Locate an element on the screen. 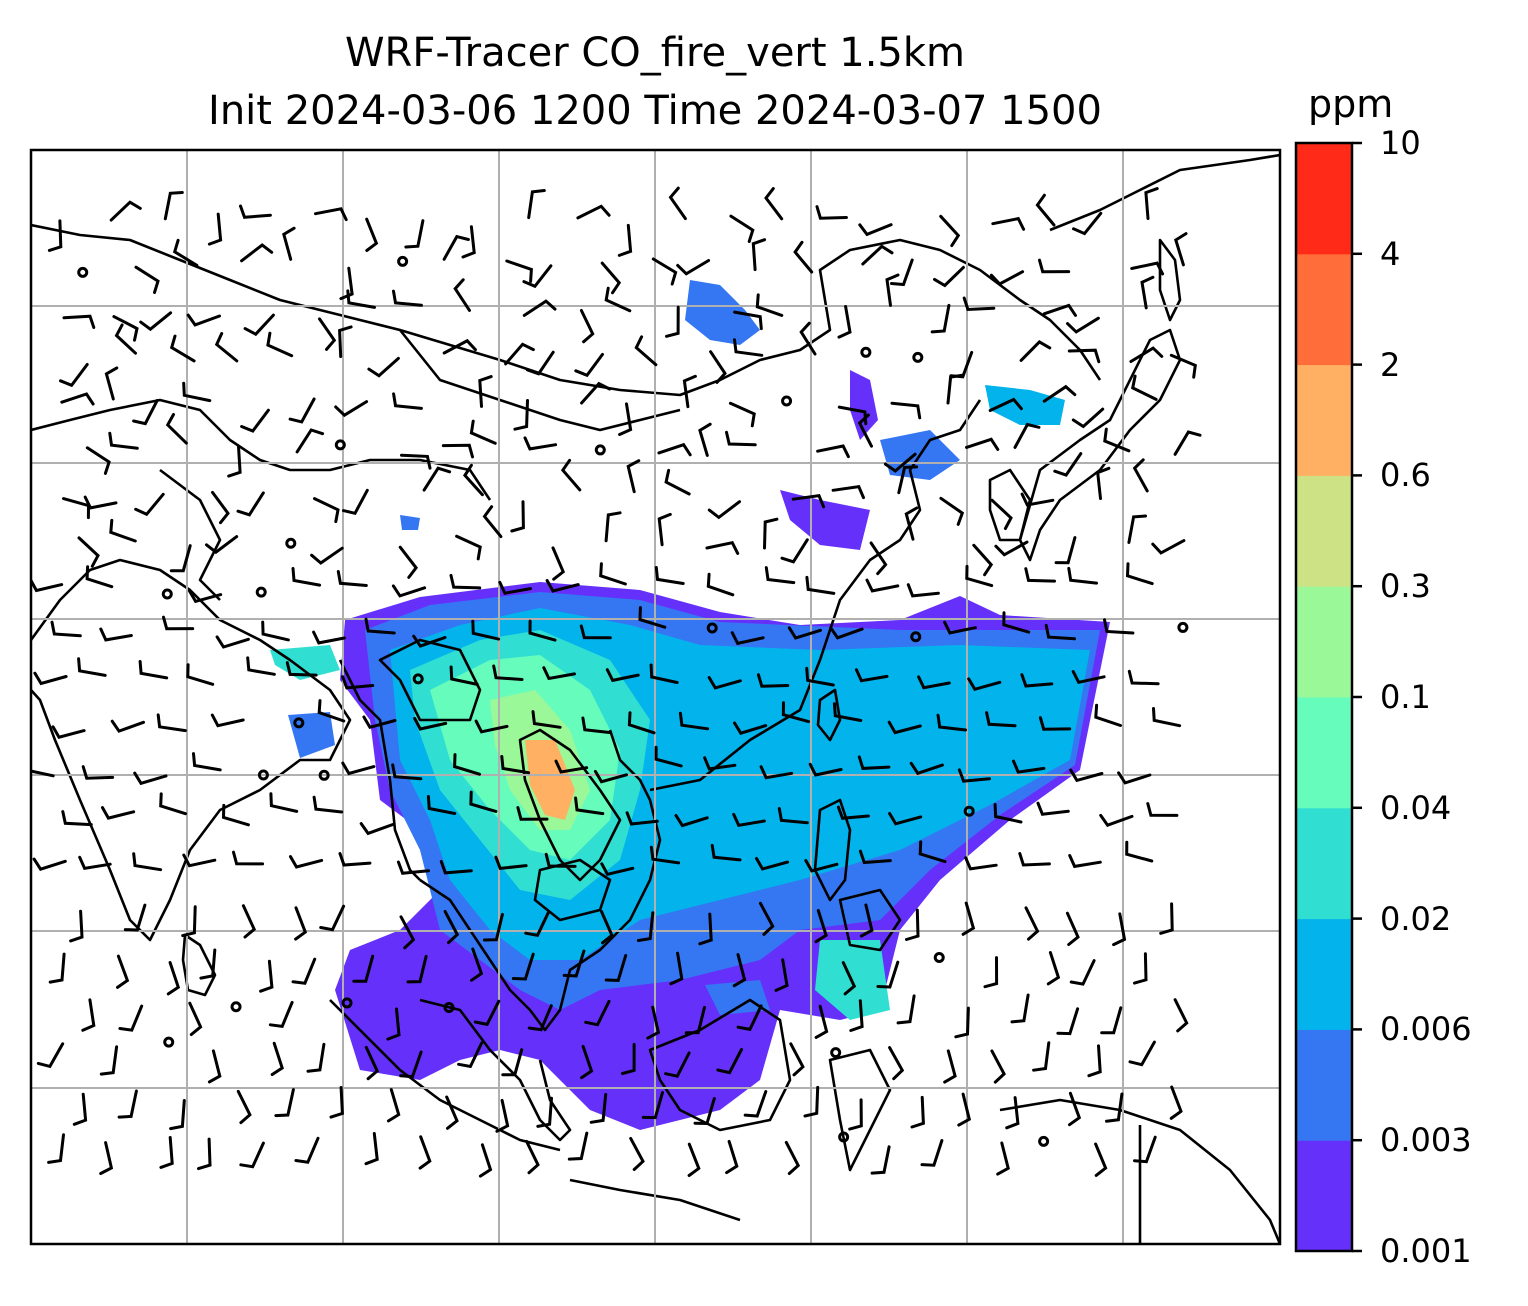  plume-core is located at coordinates (550, 780).